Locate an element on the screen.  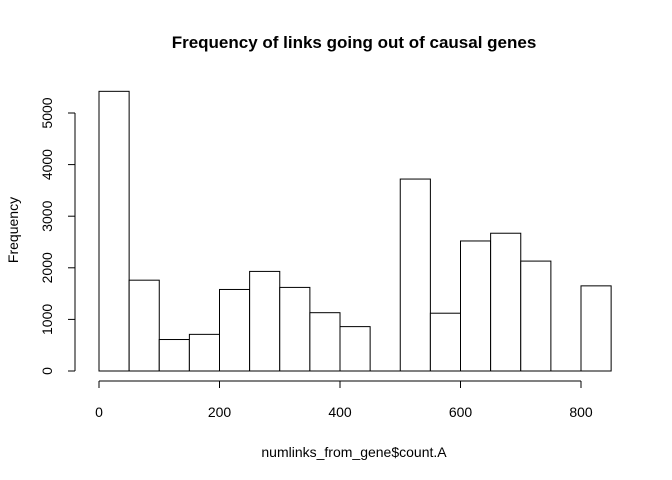
y-tick-label-1000: 1000 is located at coordinates (47, 319).